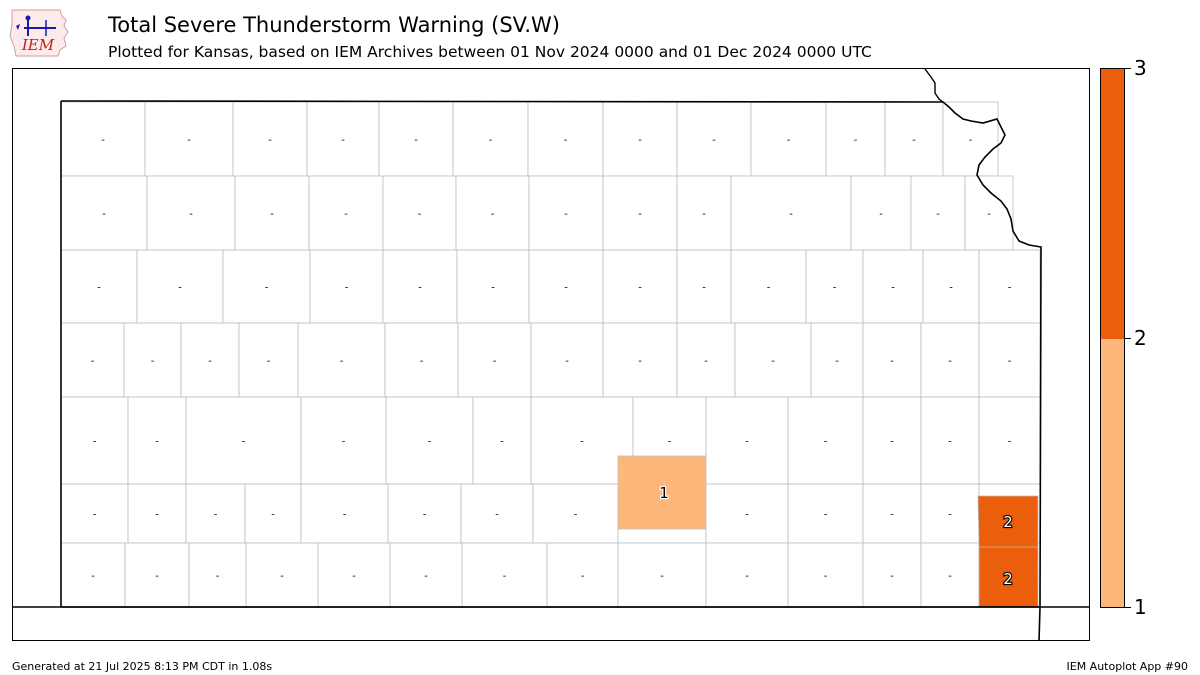 Image resolution: width=1200 pixels, height=675 pixels. I want to click on county-one-warning, so click(662, 492).